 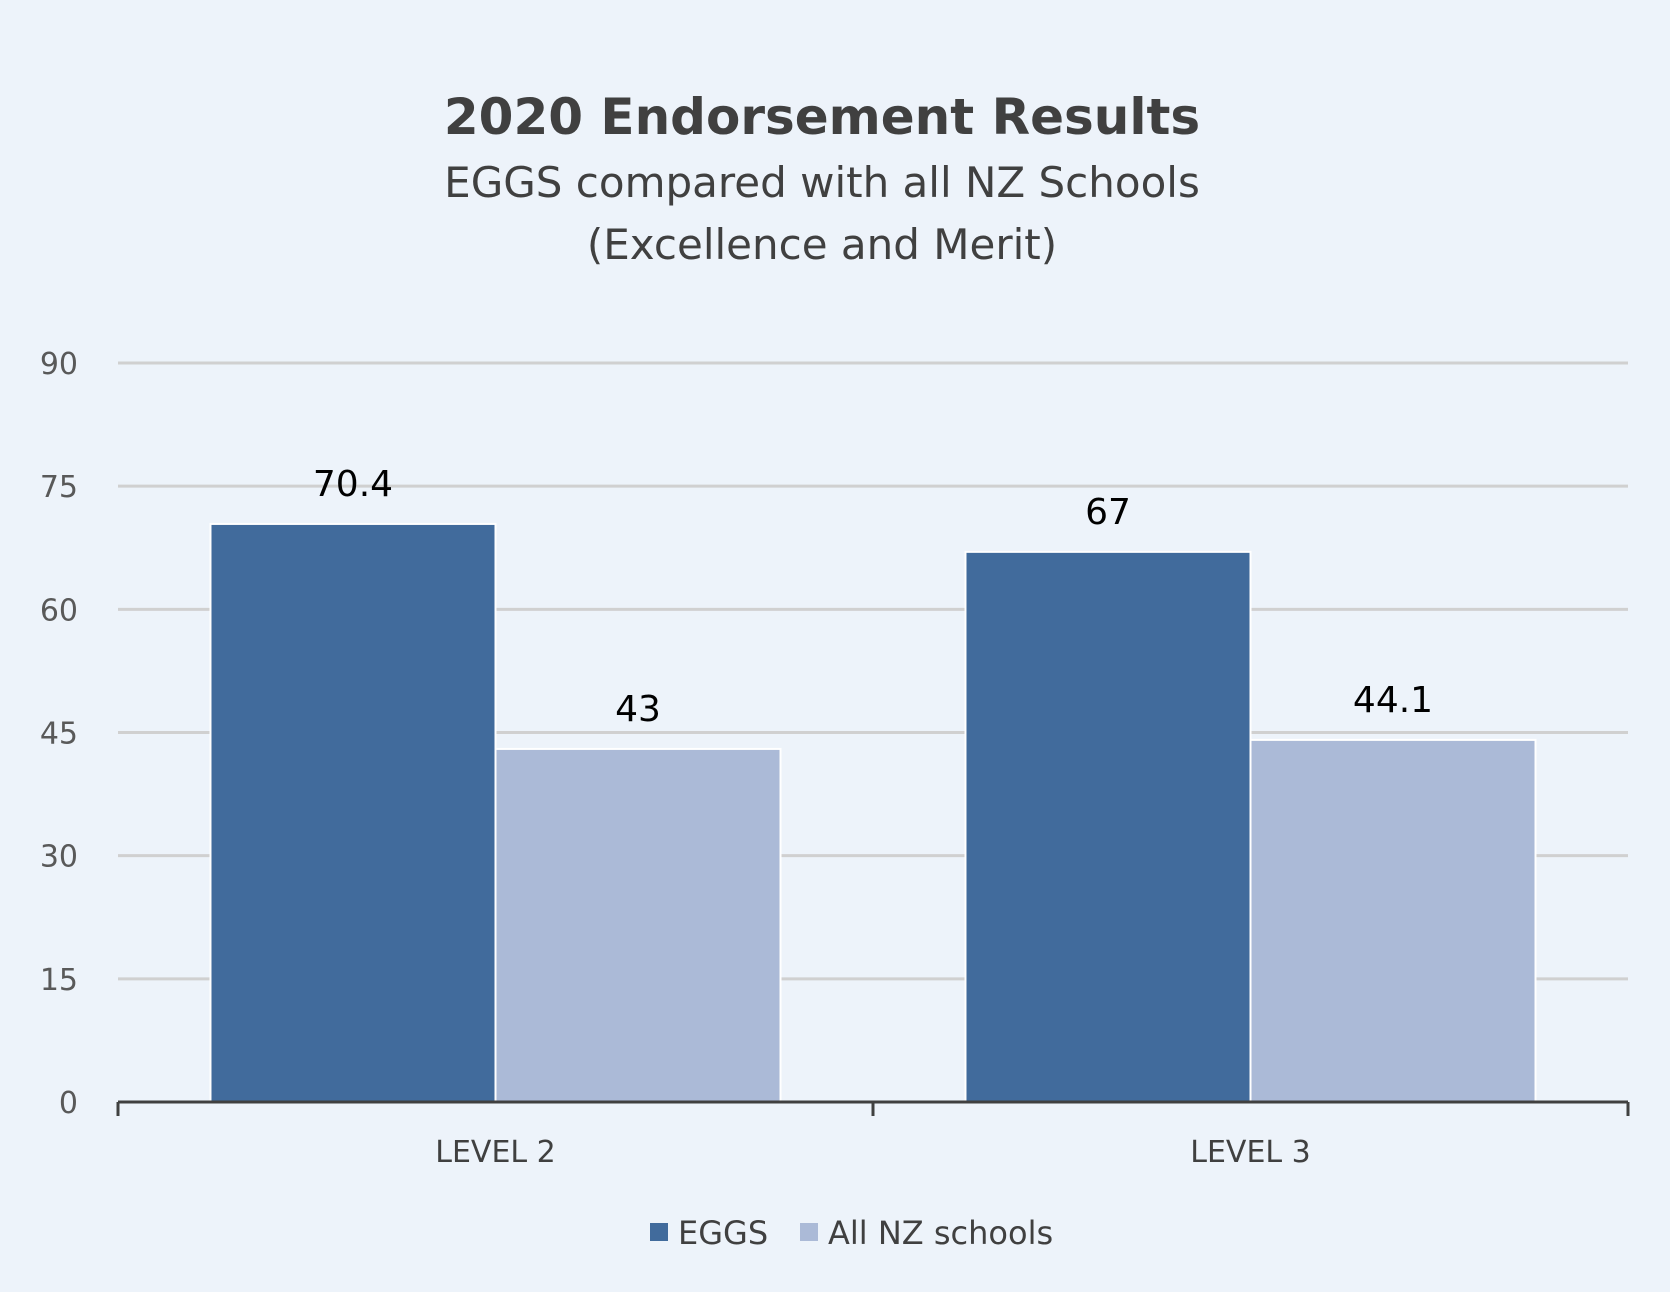 I want to click on chart-subtitle-line-1: EGGS compared with all NZ Schools, so click(x=822, y=182).